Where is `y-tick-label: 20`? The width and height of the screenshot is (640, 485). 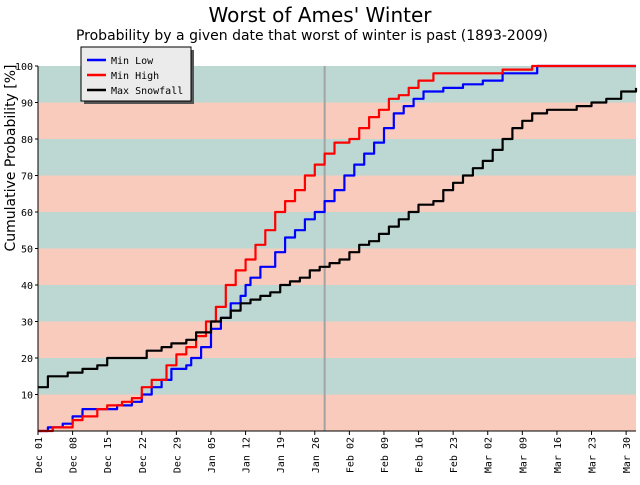
y-tick-label: 20 is located at coordinates (27, 359).